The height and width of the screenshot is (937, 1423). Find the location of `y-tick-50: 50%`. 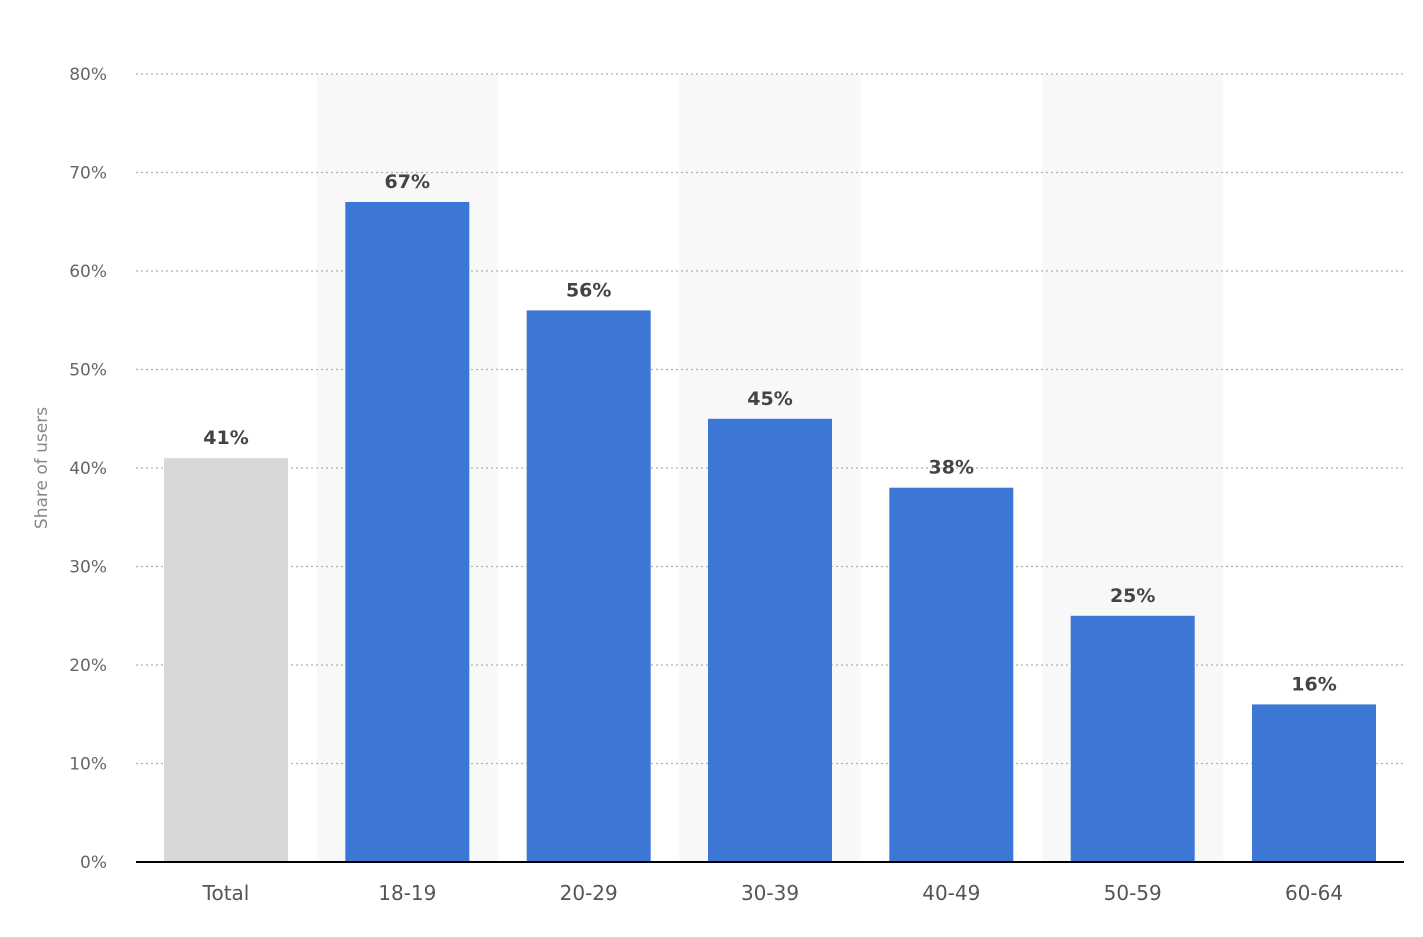

y-tick-50: 50% is located at coordinates (88, 371).